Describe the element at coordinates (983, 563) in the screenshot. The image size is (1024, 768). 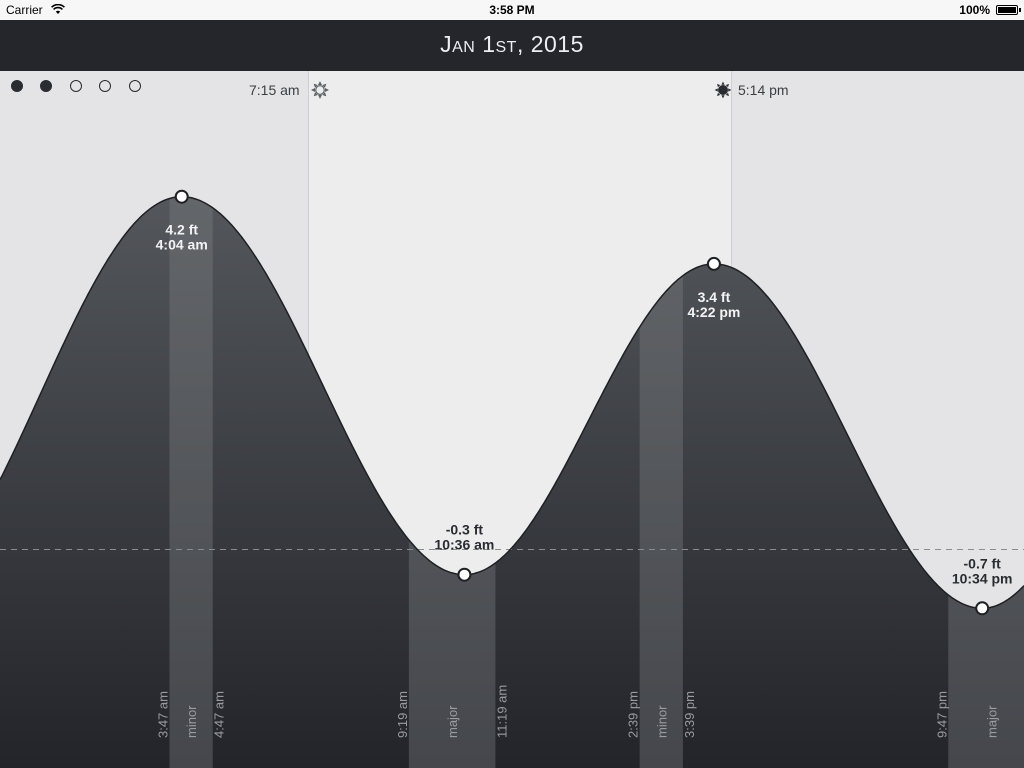
I see `tide-height-label: -0.7 ft` at that location.